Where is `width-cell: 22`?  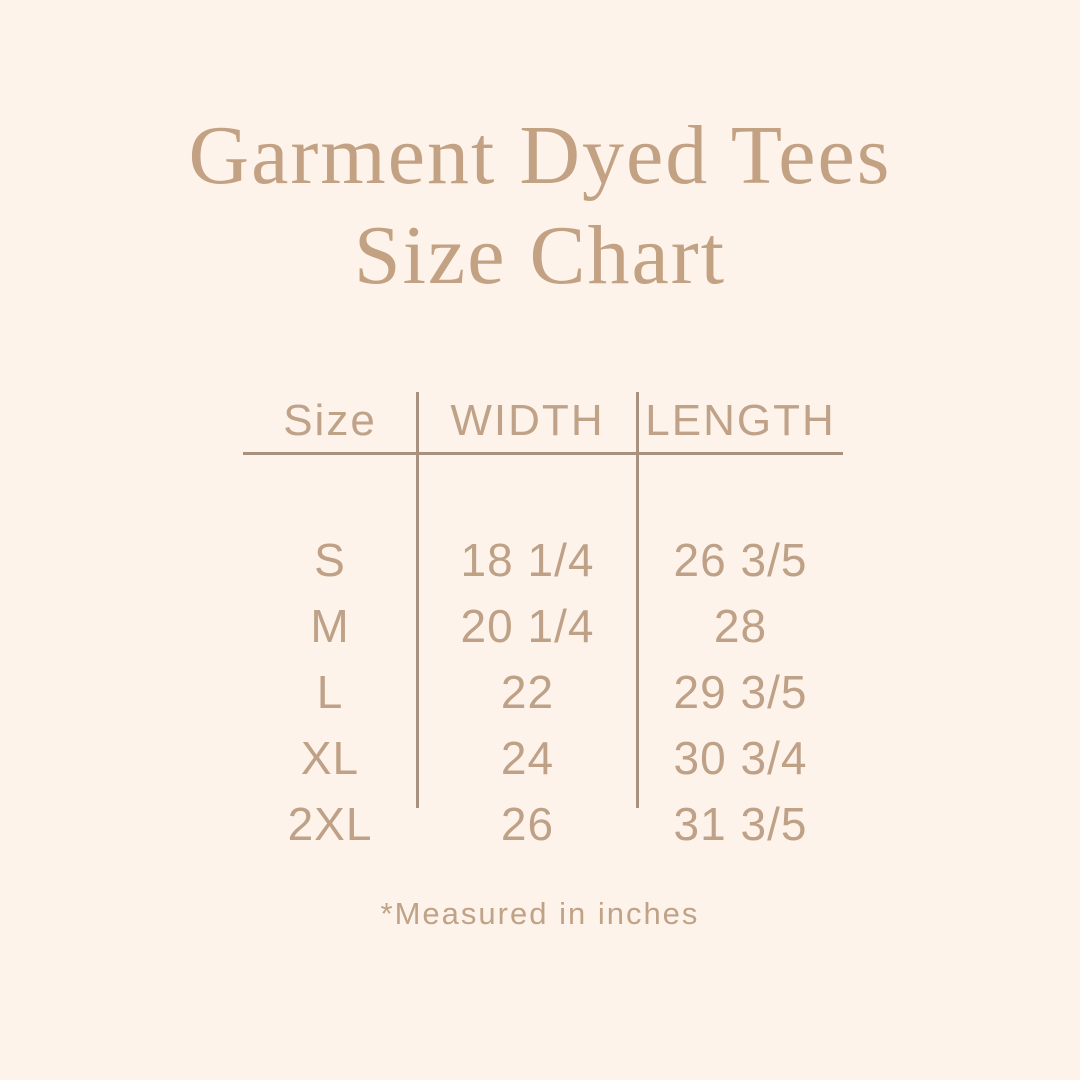 width-cell: 22 is located at coordinates (527, 692).